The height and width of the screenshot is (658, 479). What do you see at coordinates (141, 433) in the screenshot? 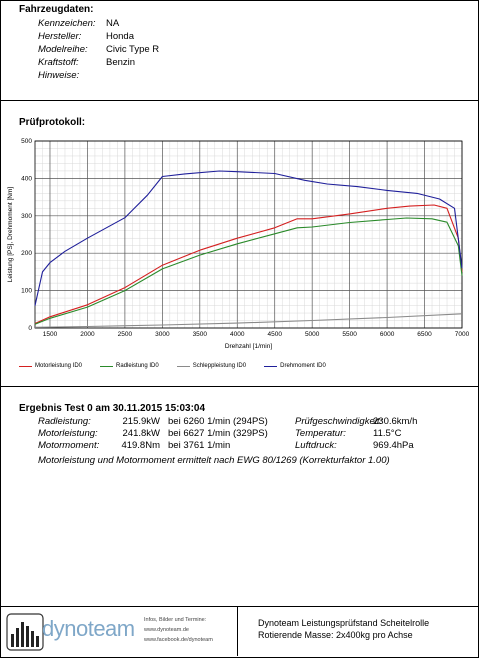
I see `result-value: 241.8kW` at bounding box center [141, 433].